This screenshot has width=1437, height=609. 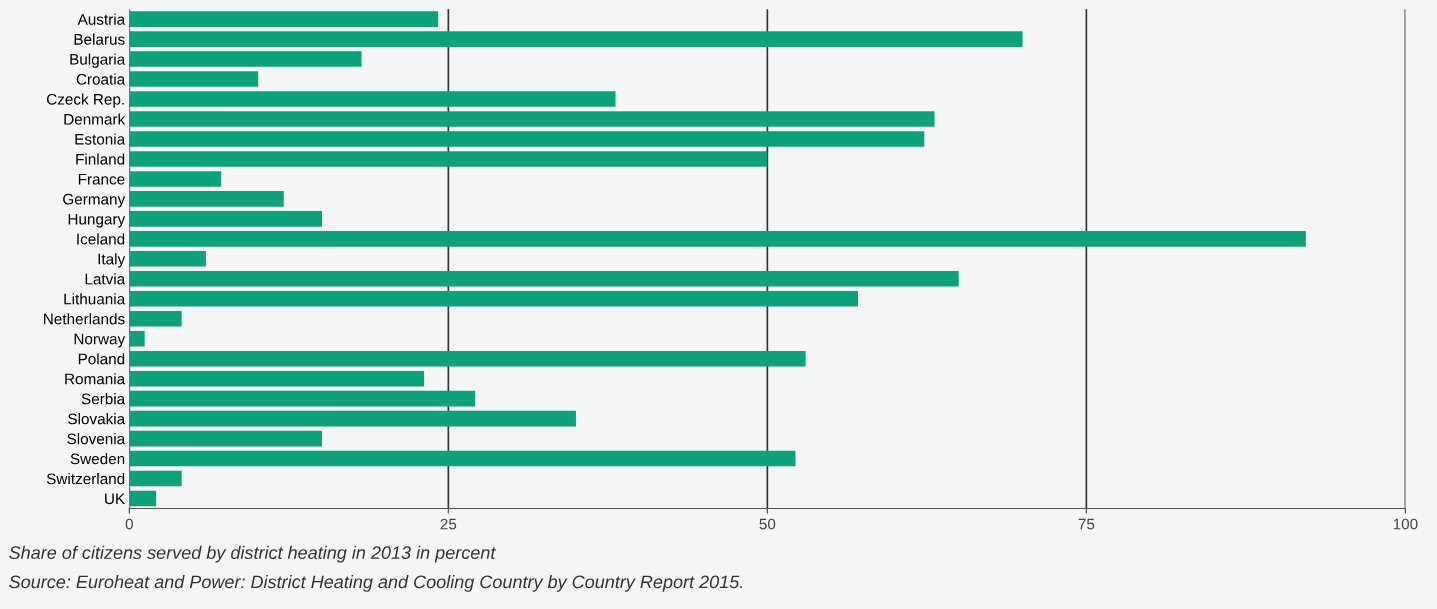 I want to click on y-tick-label: Poland, so click(x=101, y=359).